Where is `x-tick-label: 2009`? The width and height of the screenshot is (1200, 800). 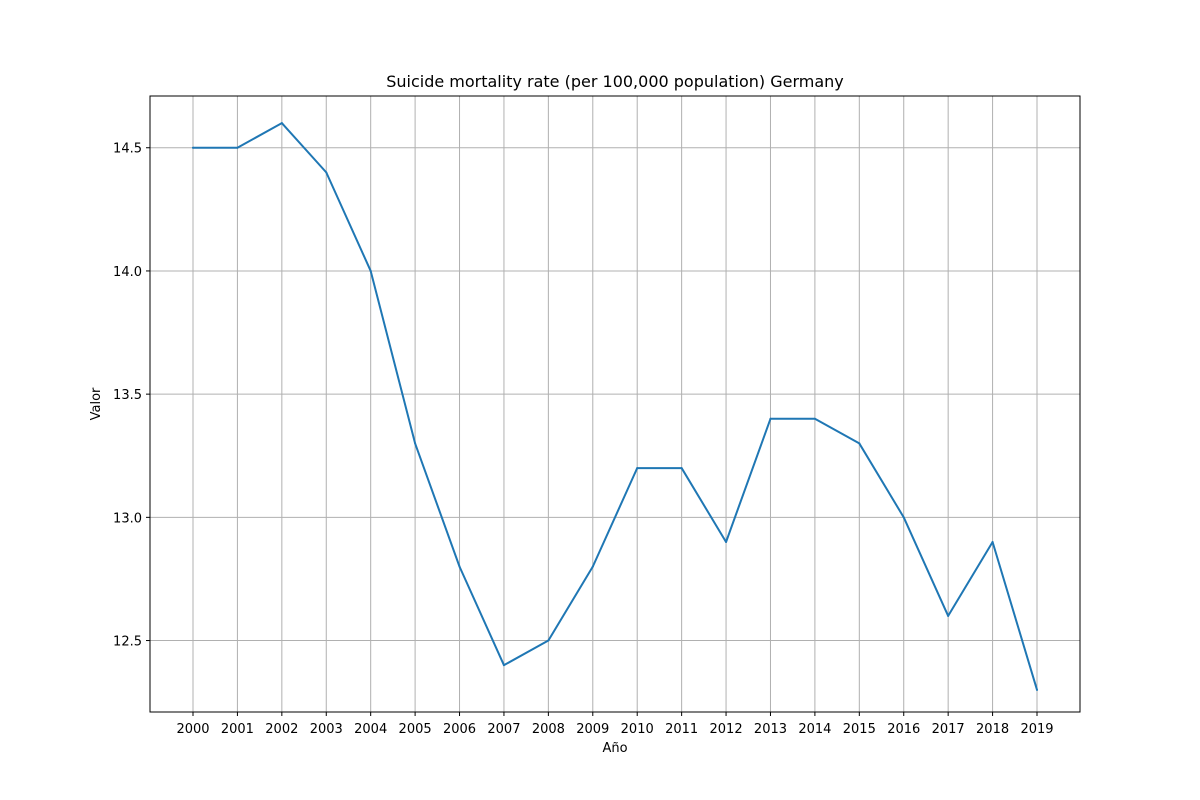
x-tick-label: 2009 is located at coordinates (592, 729).